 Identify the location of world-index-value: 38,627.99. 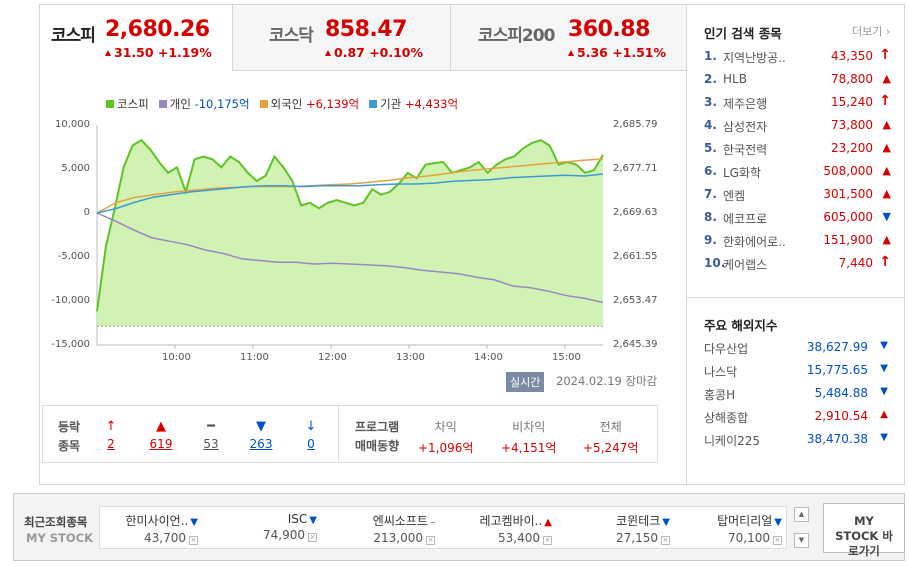
(837, 347).